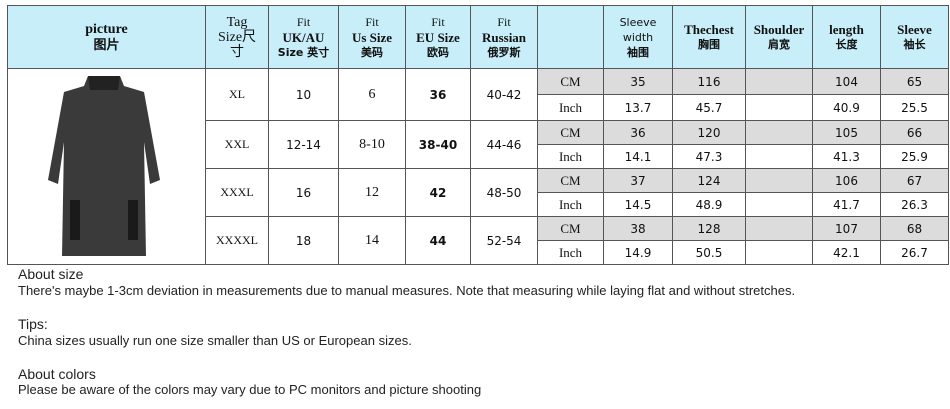 This screenshot has width=950, height=409. I want to click on cell-text: 107, so click(846, 228).